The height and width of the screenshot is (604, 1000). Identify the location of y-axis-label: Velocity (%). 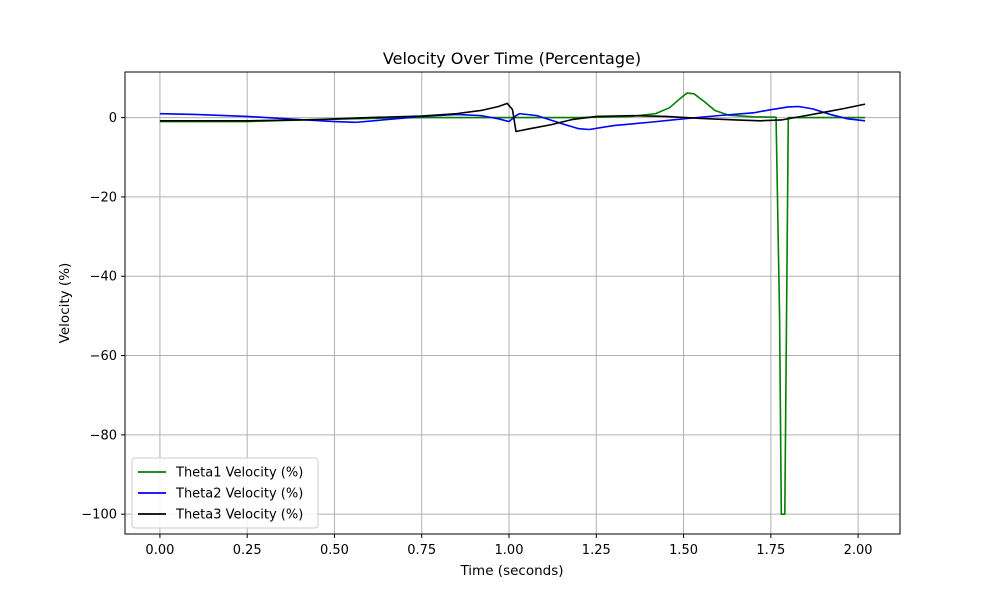
(65, 303).